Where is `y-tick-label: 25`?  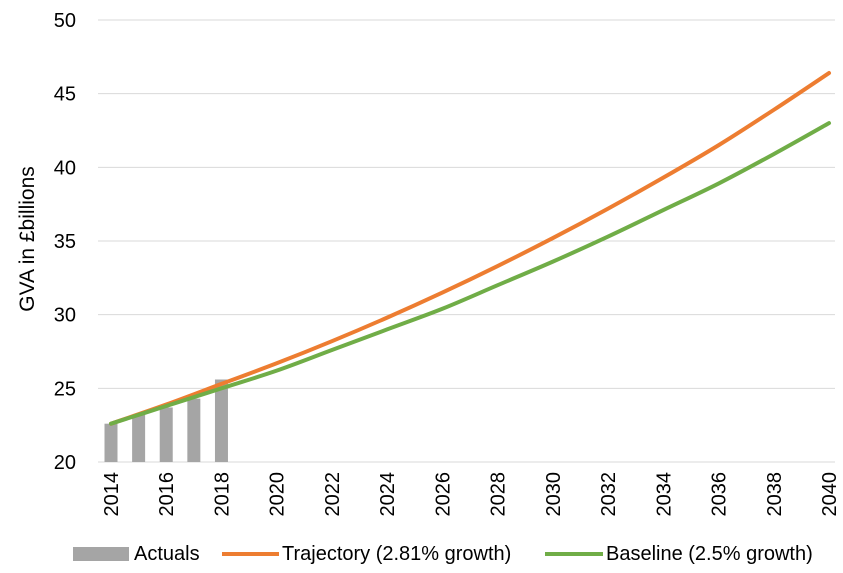 y-tick-label: 25 is located at coordinates (65, 389).